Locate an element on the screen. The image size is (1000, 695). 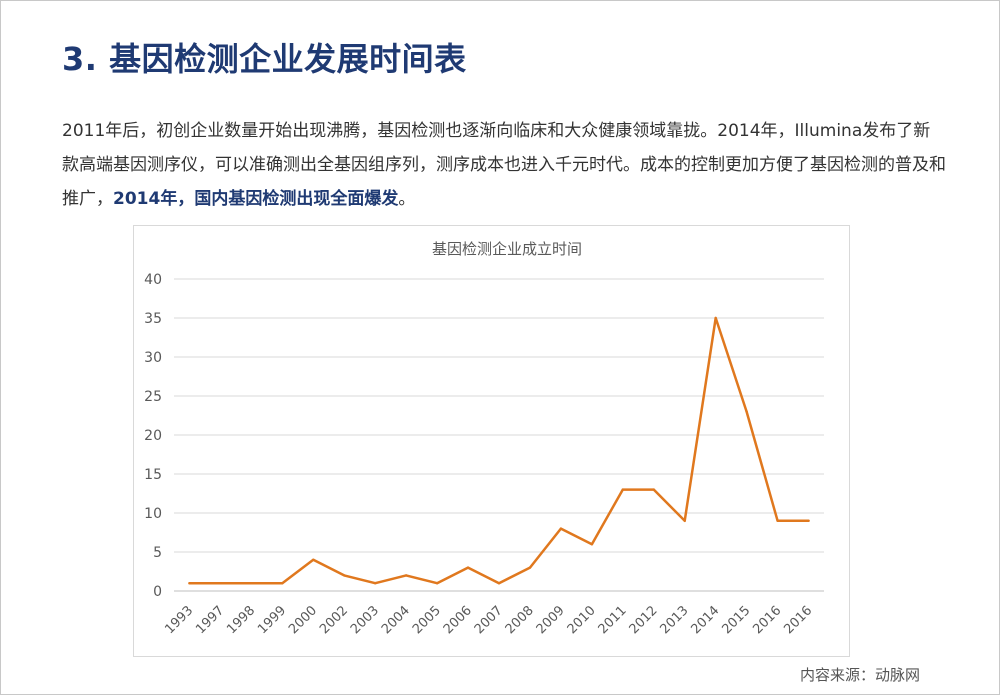
page-title: 3. 基因检测企业发展时间表 is located at coordinates (264, 59).